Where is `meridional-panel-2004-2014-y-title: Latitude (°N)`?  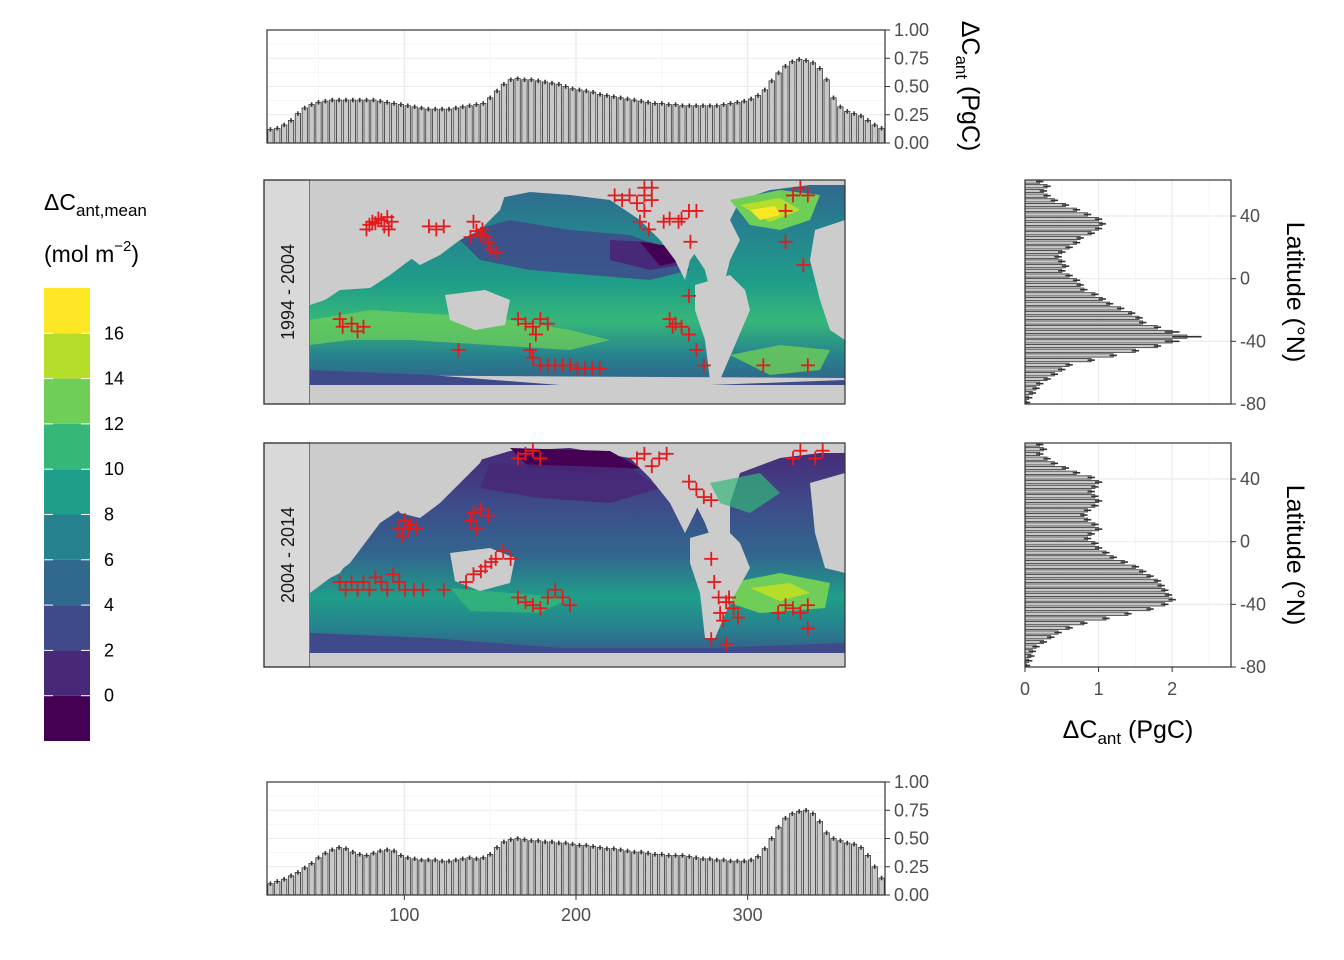 meridional-panel-2004-2014-y-title: Latitude (°N) is located at coordinates (1295, 555).